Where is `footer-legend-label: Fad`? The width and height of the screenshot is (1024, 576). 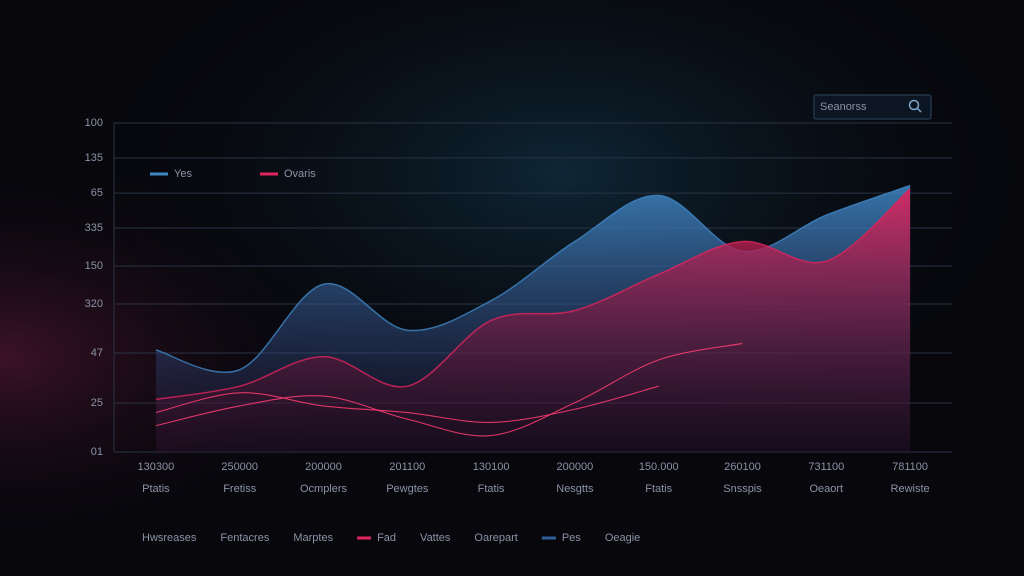 footer-legend-label: Fad is located at coordinates (386, 538).